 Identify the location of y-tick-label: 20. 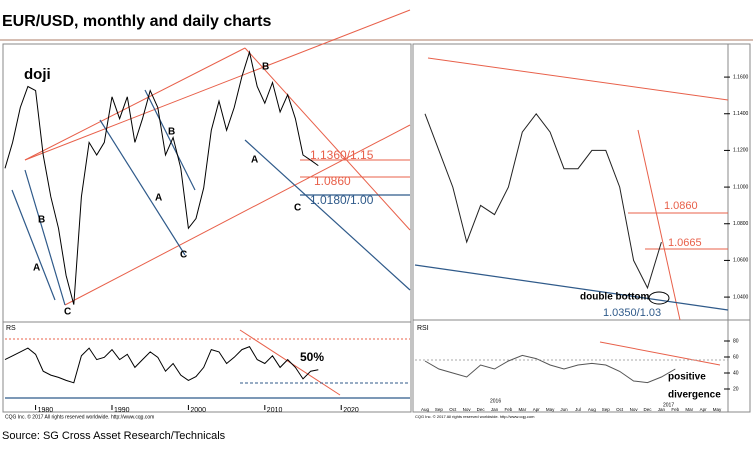
(736, 389).